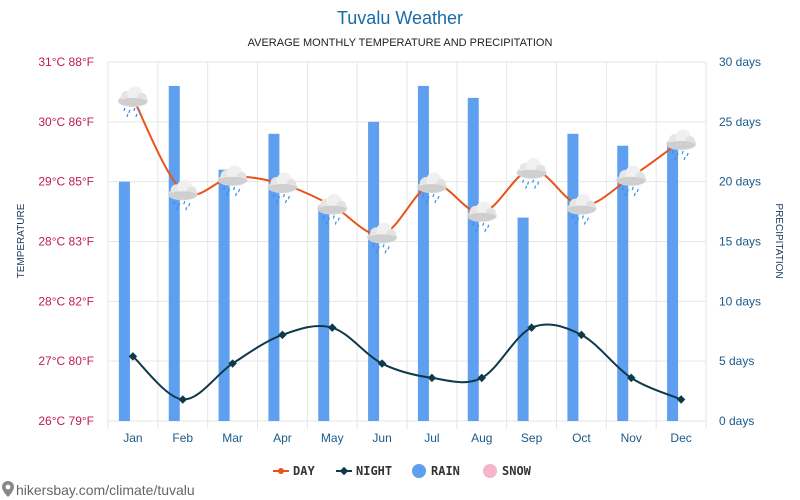  I want to click on footer-link: hikersbay.com/climate/tuvalu, so click(98, 489).